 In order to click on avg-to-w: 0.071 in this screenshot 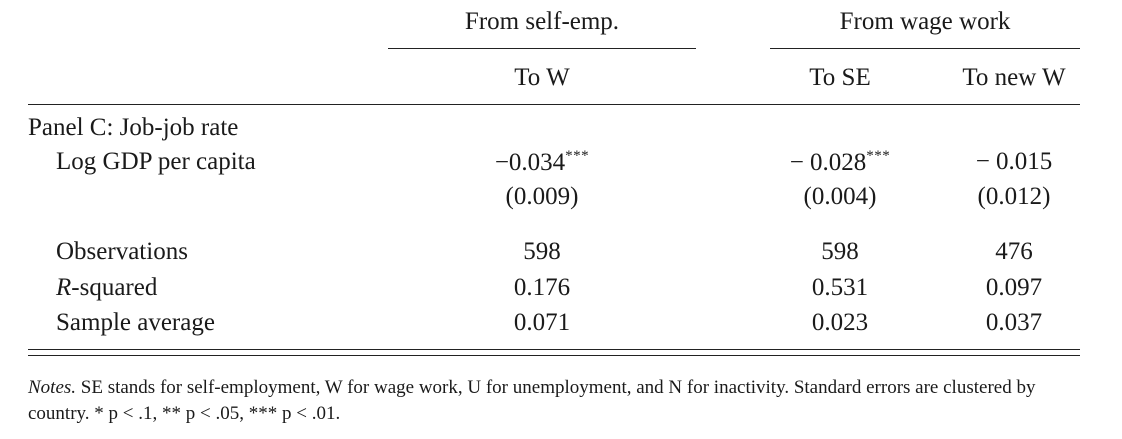, I will do `click(542, 322)`.